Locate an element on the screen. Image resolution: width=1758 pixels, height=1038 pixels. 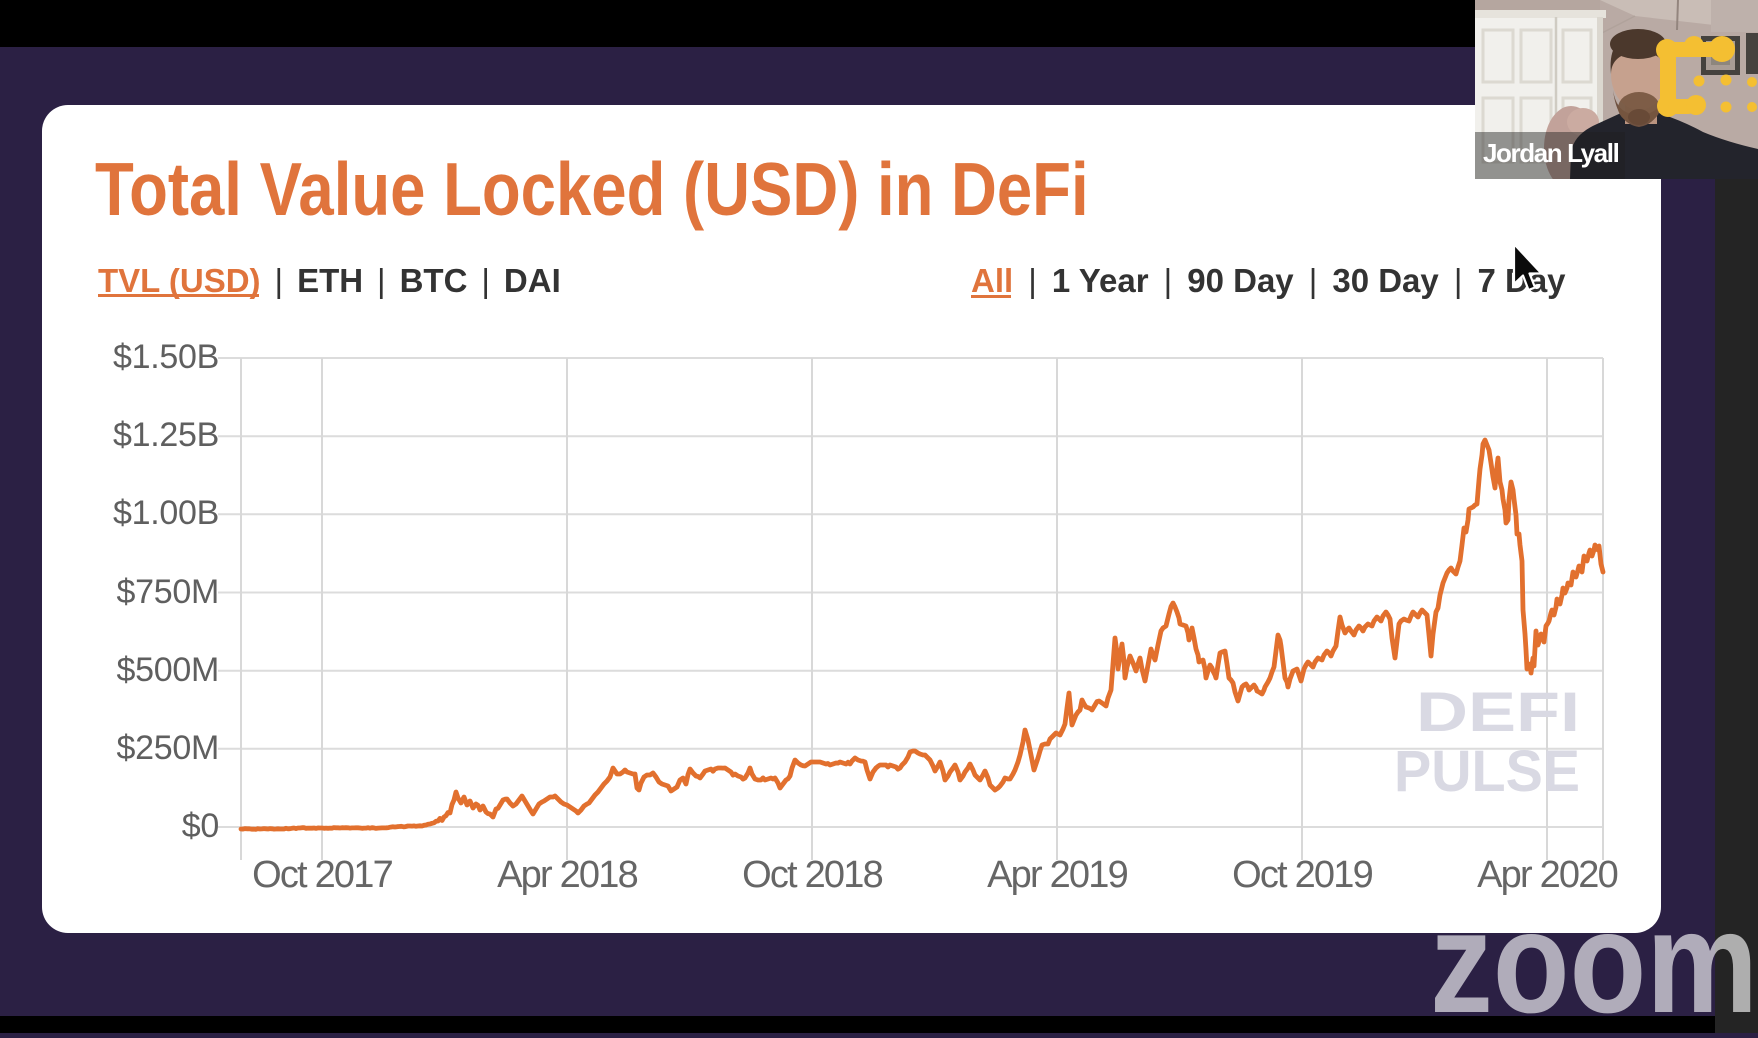
svg-text: DEFI is located at coordinates (1498, 711).